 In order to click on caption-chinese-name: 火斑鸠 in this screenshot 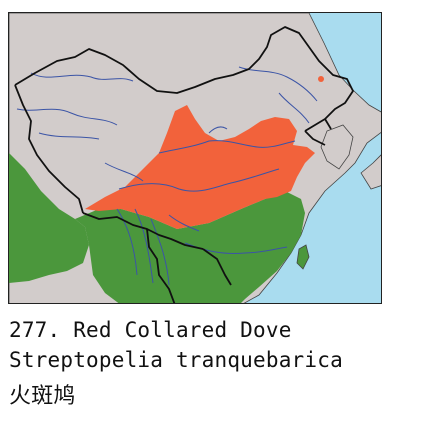, I will do `click(42, 396)`.